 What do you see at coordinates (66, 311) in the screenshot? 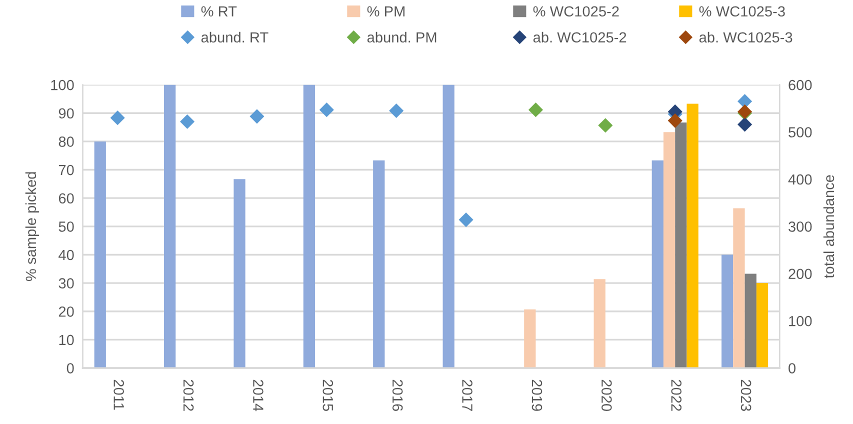
I see `y-tick-label: 20` at bounding box center [66, 311].